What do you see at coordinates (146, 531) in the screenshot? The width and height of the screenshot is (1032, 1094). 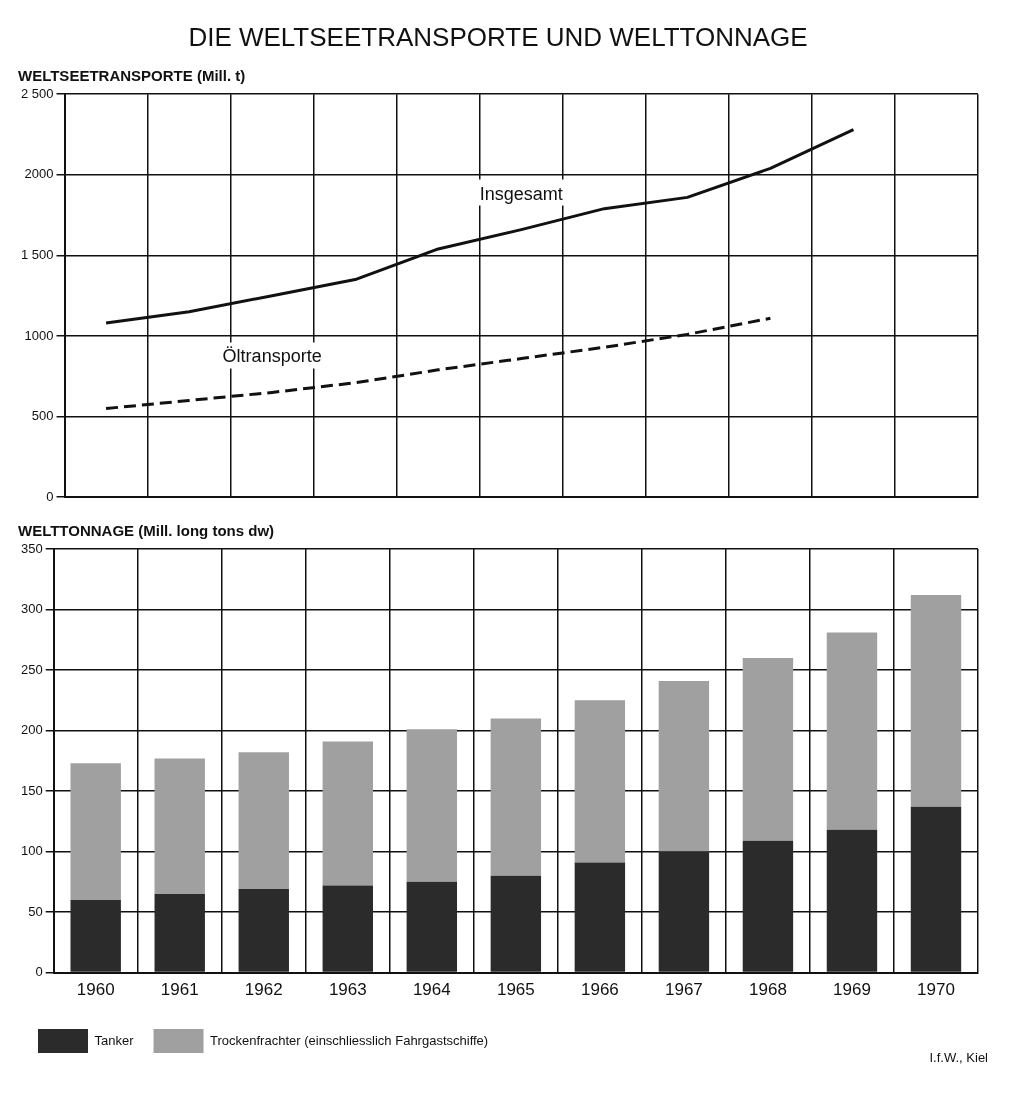 I see `chart-title: WELTTONNAGE (Mill. long tons dw)` at bounding box center [146, 531].